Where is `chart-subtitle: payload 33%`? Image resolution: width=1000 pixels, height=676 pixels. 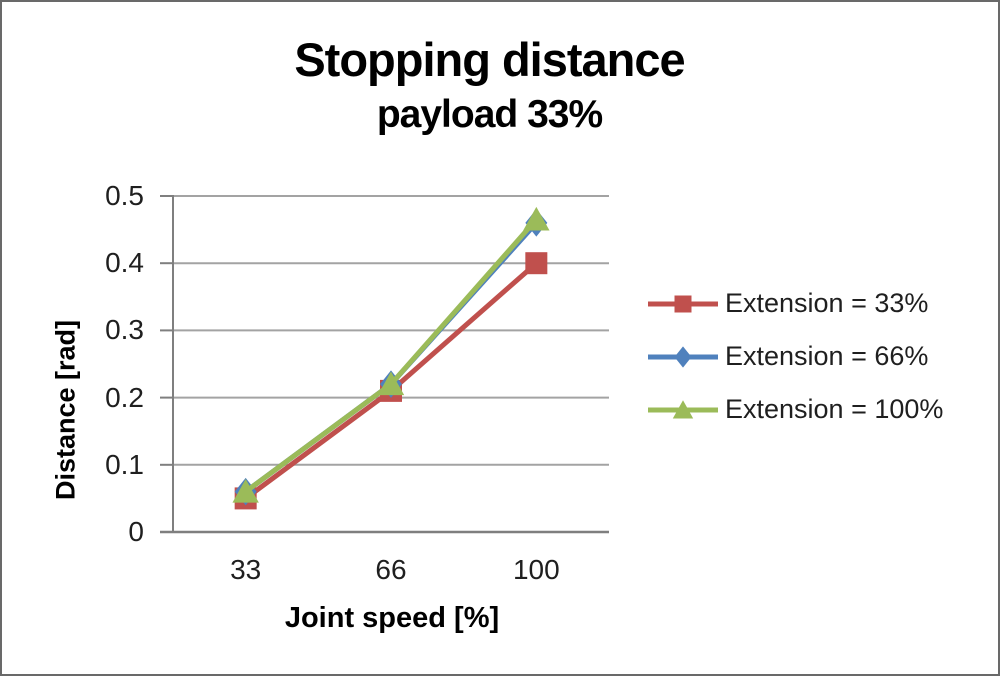
chart-subtitle: payload 33% is located at coordinates (489, 114).